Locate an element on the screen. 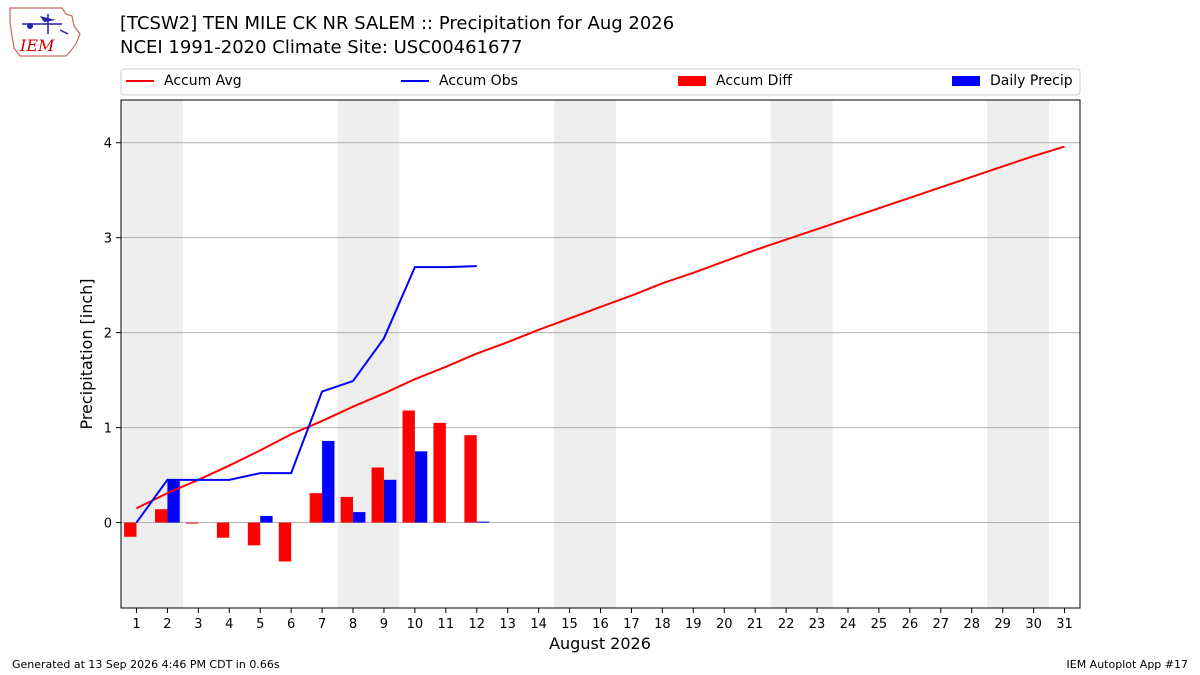 Image resolution: width=1200 pixels, height=675 pixels. x-tick-label-19: 19 is located at coordinates (693, 624).